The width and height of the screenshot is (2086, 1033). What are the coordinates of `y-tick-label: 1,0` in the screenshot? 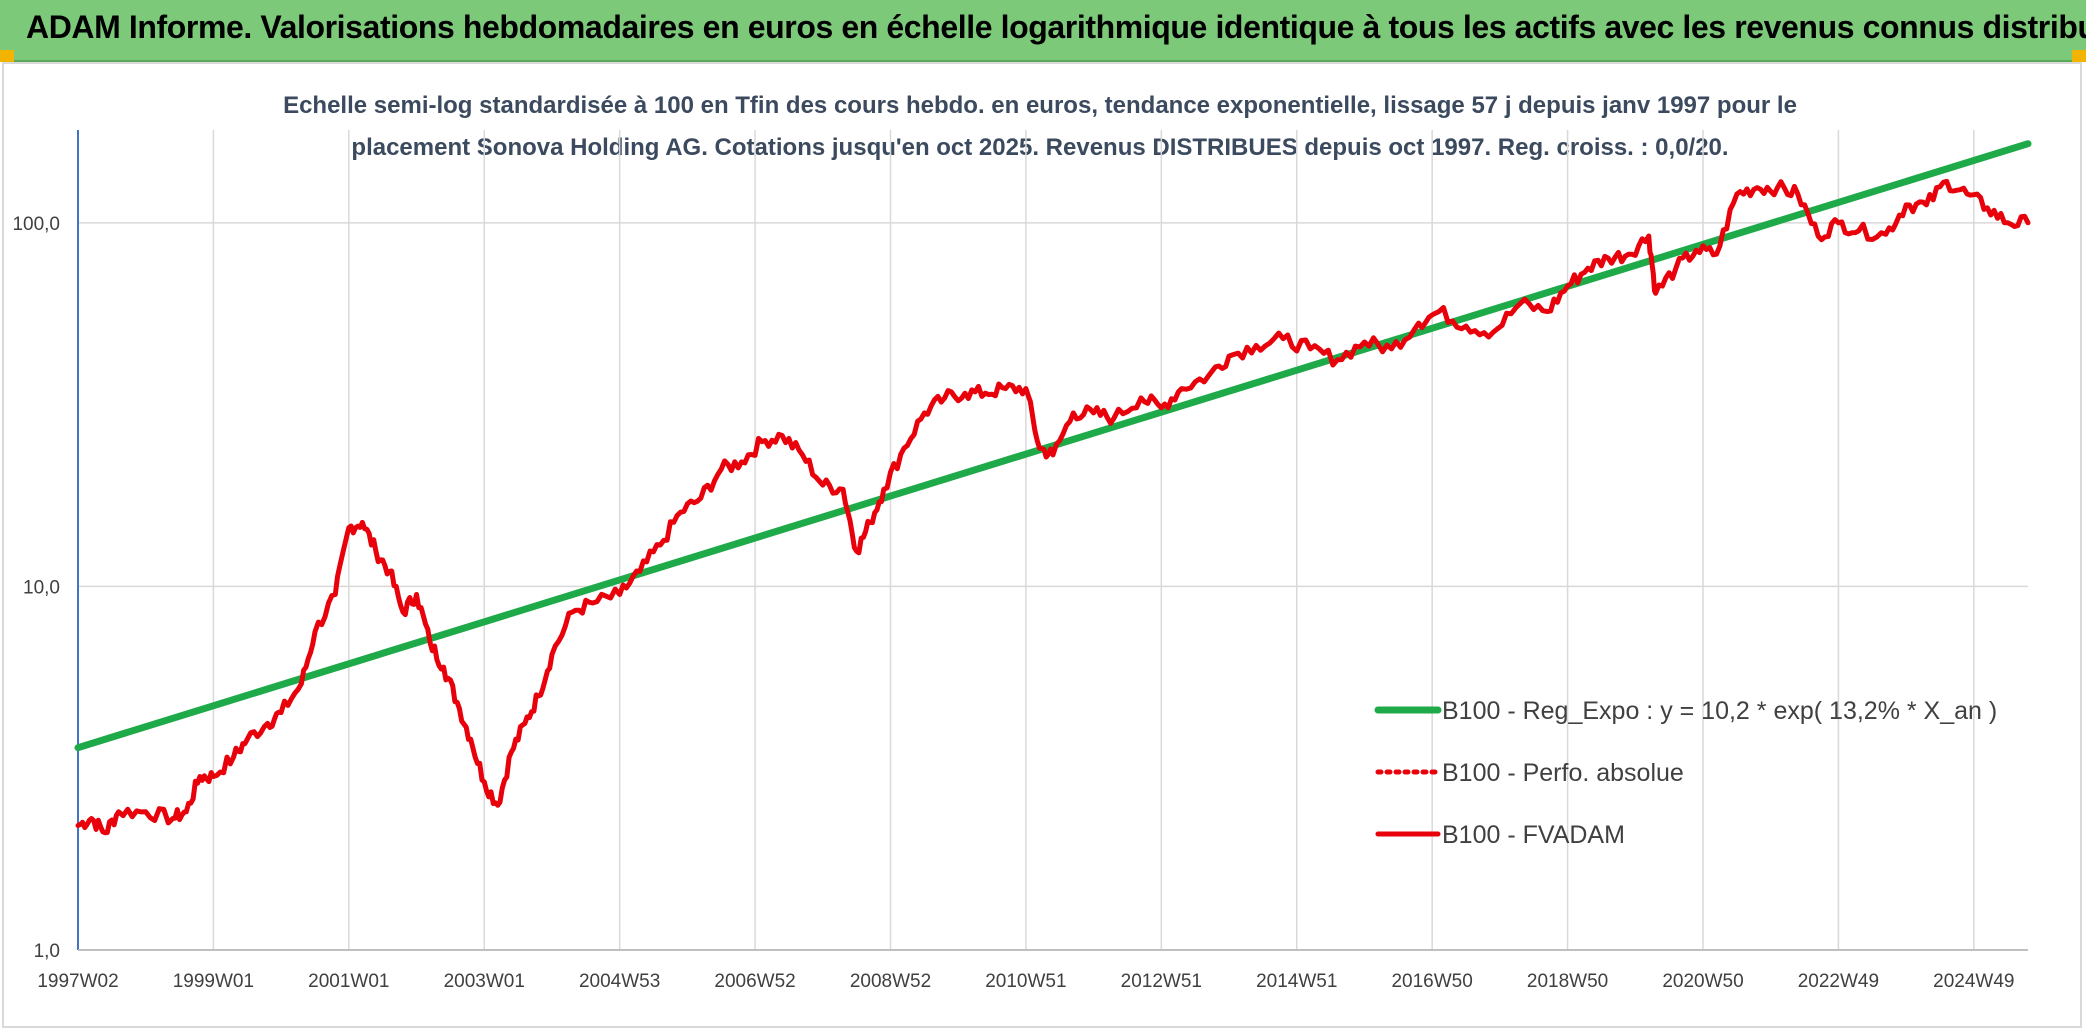 It's located at (47, 951).